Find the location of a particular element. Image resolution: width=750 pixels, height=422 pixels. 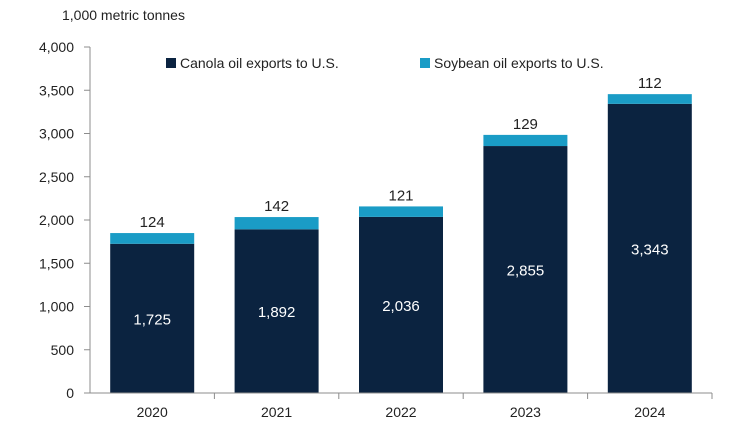

legend-label: Soybean oil exports to U.S. is located at coordinates (519, 63).